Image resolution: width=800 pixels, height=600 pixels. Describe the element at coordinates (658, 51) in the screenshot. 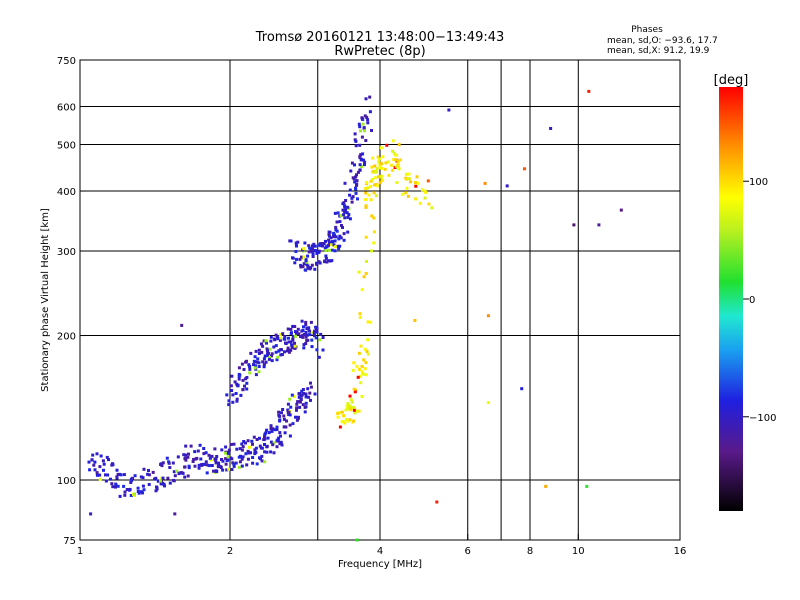

I see `phase-stats-x: mean, sd,X: 91.2, 19.9` at that location.